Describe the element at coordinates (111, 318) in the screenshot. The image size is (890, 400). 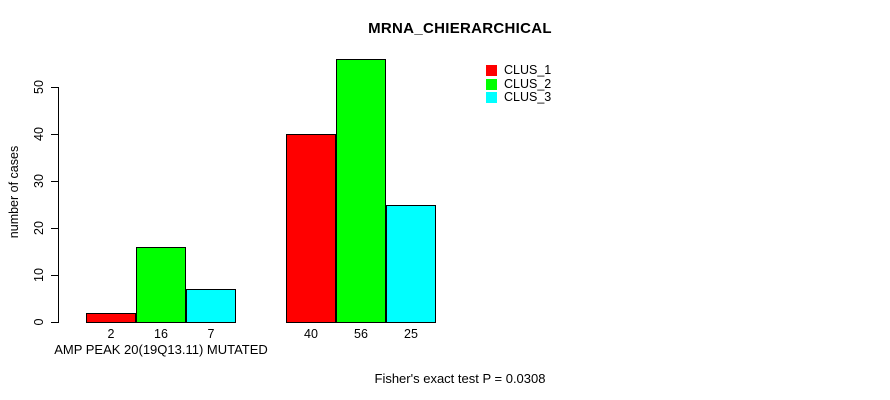
I see `bar-clus_1-group1` at that location.